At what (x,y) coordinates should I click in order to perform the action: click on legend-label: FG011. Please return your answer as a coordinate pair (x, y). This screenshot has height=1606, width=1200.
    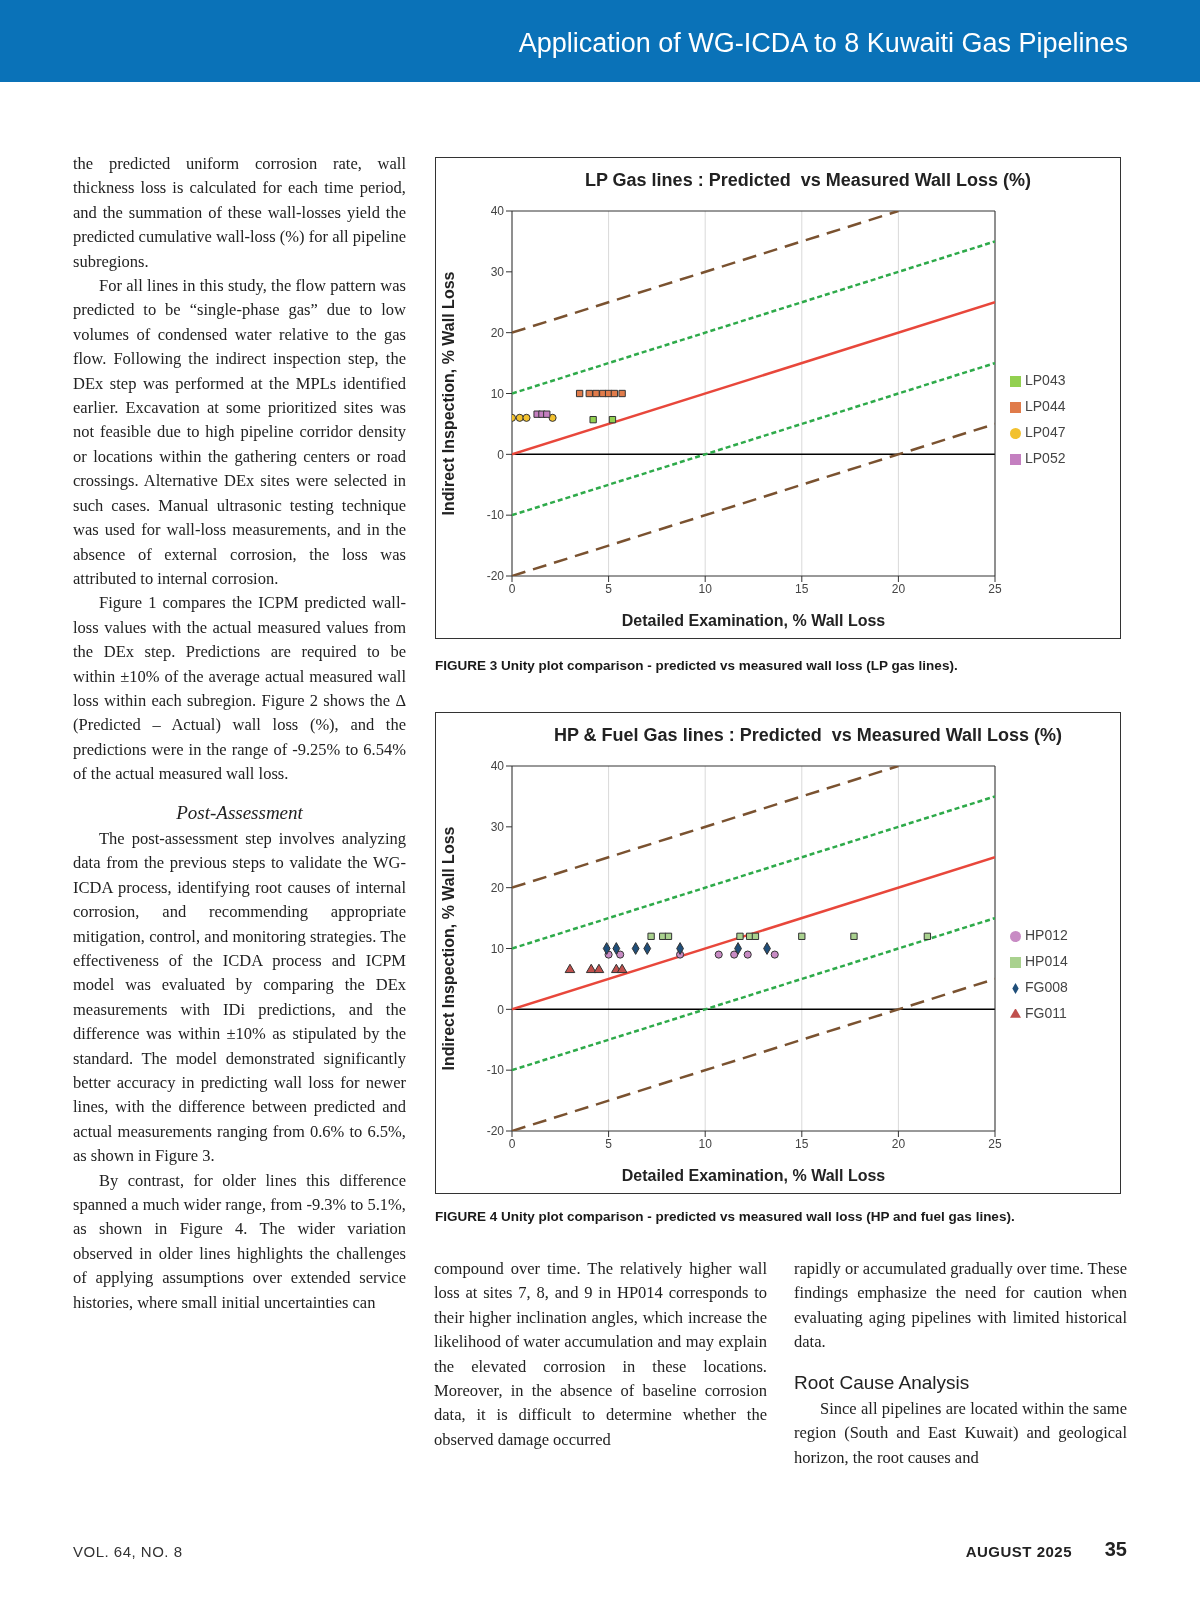
    Looking at the image, I should click on (1046, 1013).